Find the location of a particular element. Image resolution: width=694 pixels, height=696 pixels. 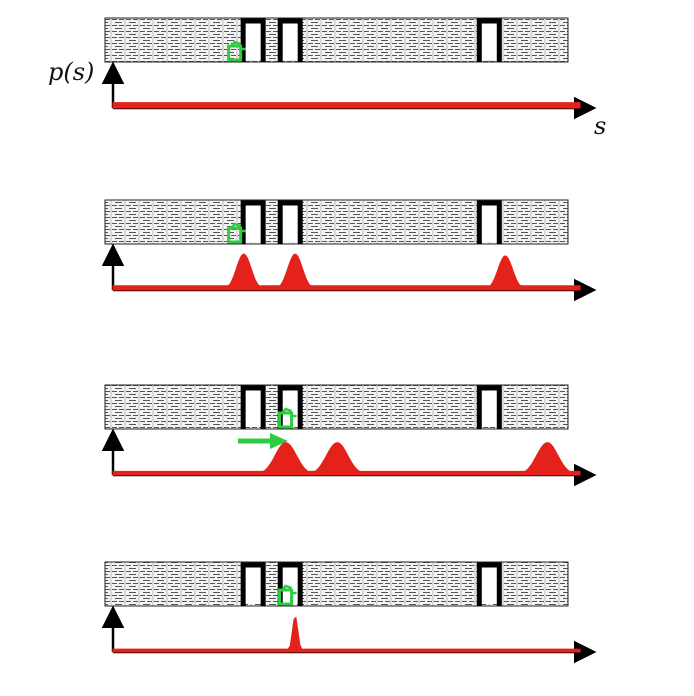

motion-arrow-icon is located at coordinates (263, 441).